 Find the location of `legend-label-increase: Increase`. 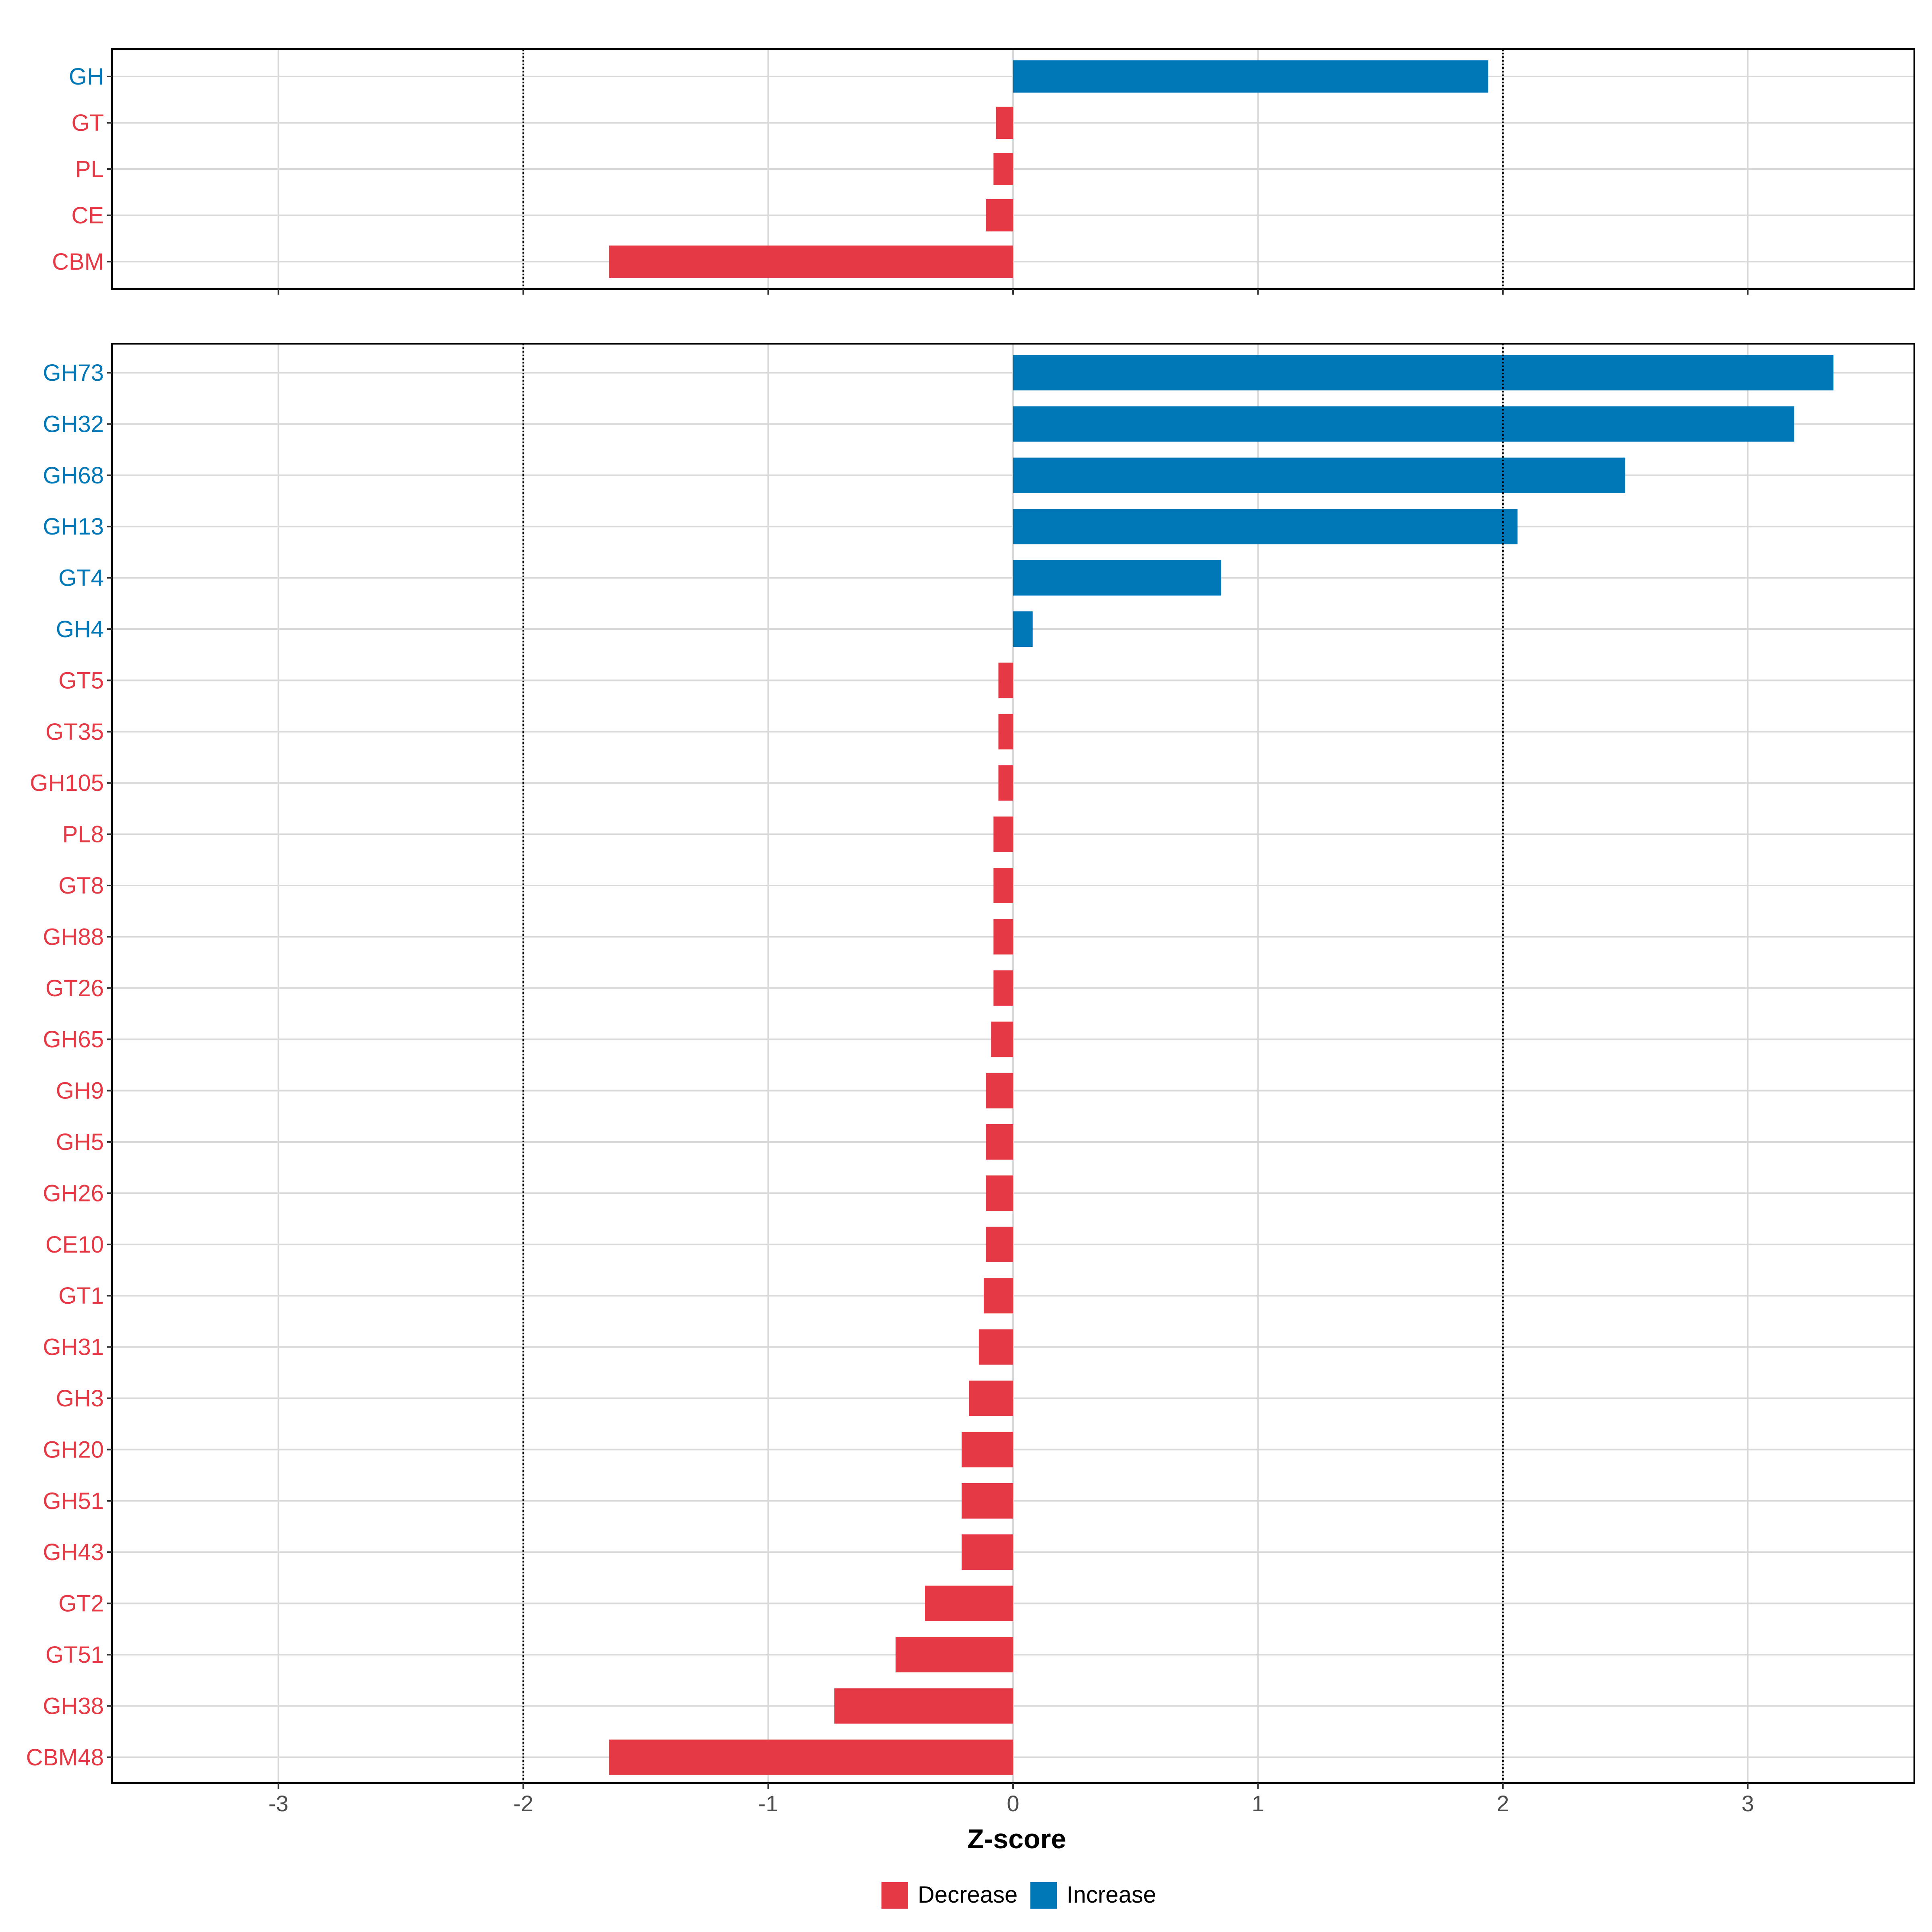

legend-label-increase: Increase is located at coordinates (1111, 1895).